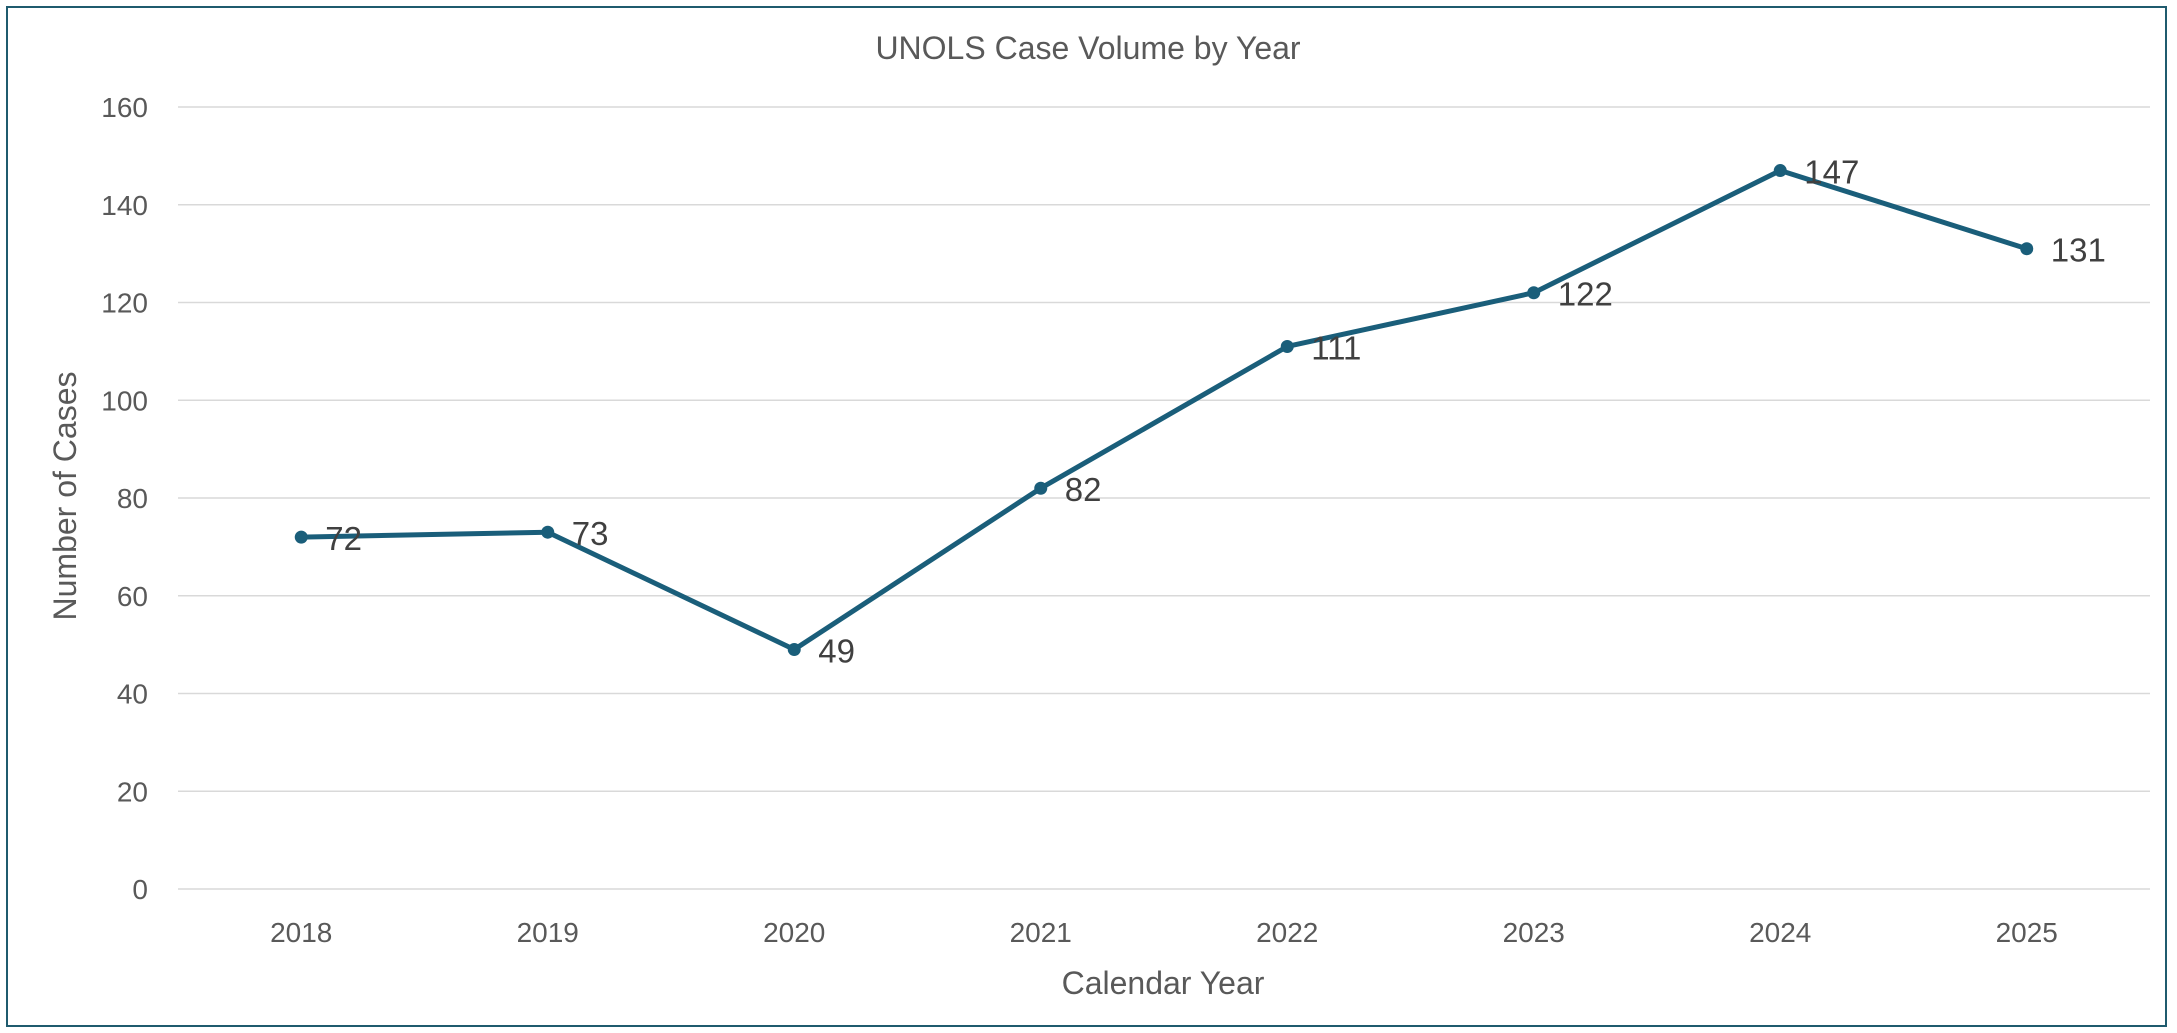  I want to click on data-label: 122, so click(1585, 294).